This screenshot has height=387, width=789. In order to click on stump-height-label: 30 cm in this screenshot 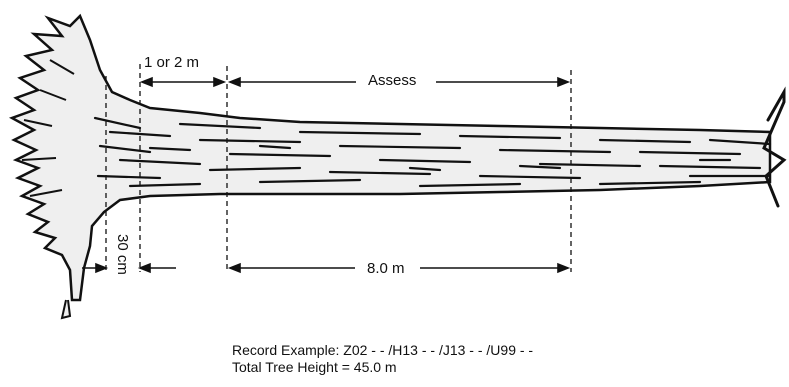, I will do `click(122, 254)`.